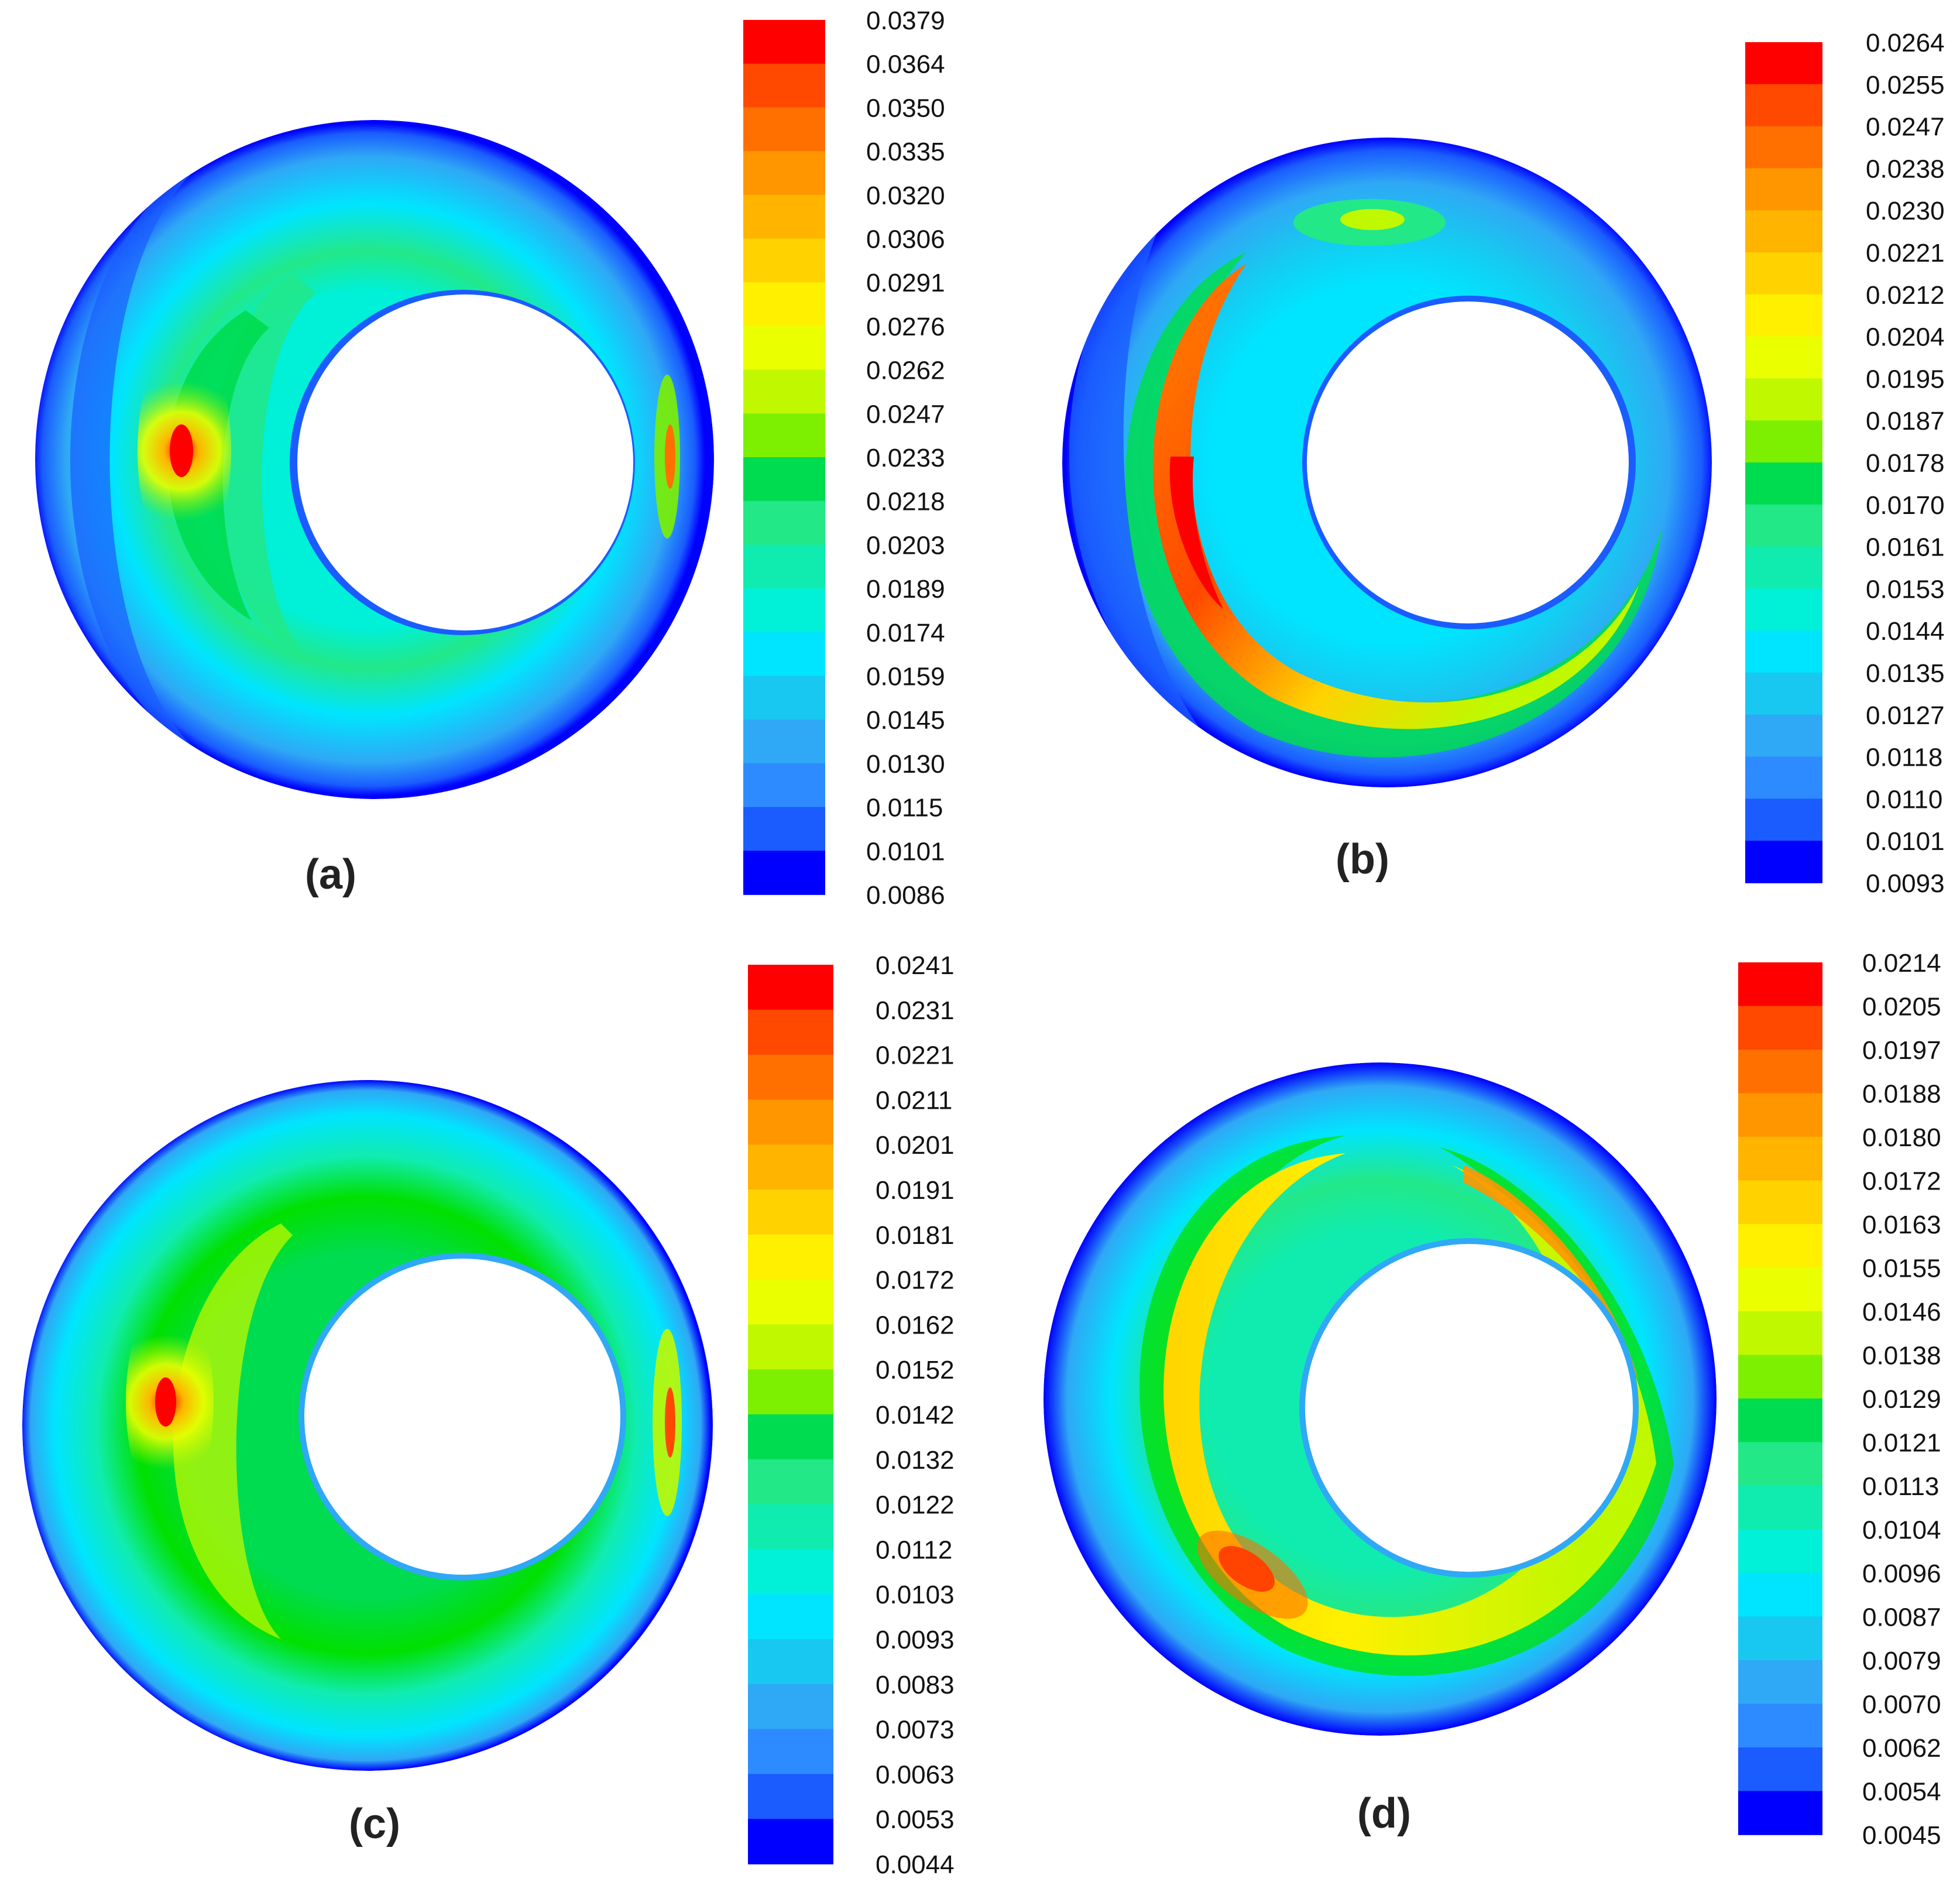 This screenshot has width=1960, height=1899. What do you see at coordinates (905, 502) in the screenshot?
I see `colorbar-tick-label: 0.0218` at bounding box center [905, 502].